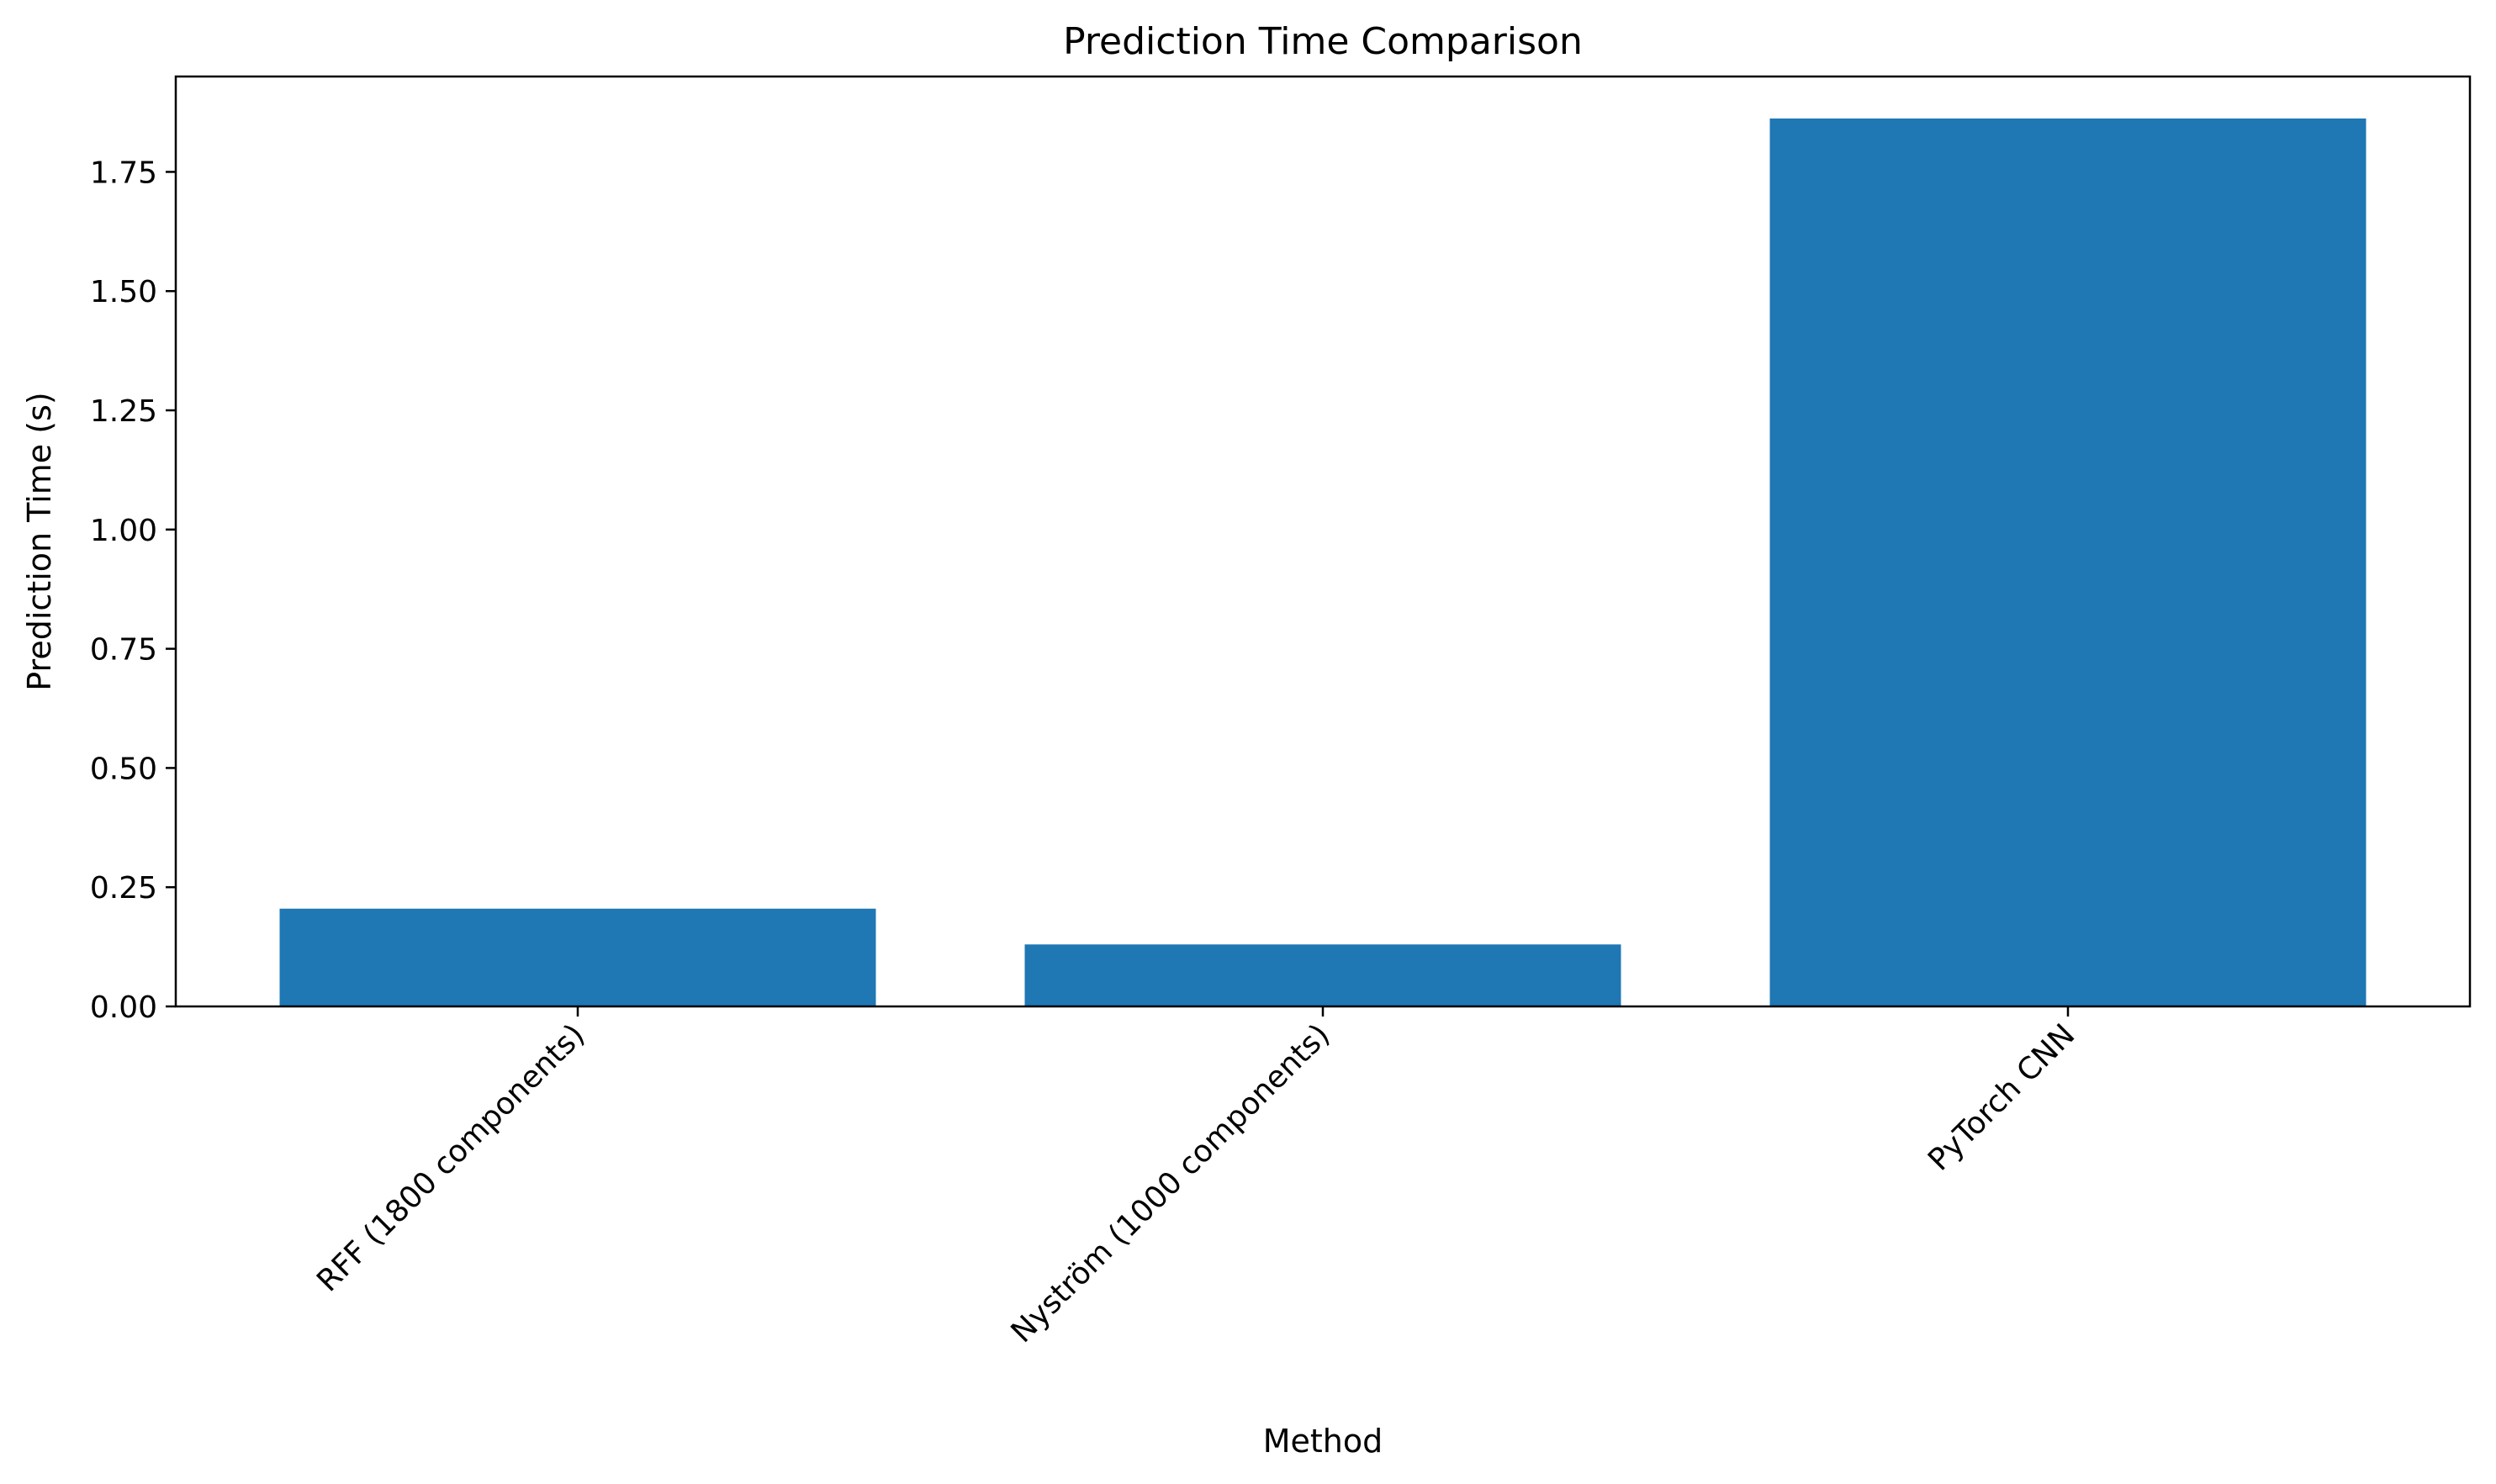  What do you see at coordinates (123, 411) in the screenshot?
I see `y-tick-label-5: 1.25` at bounding box center [123, 411].